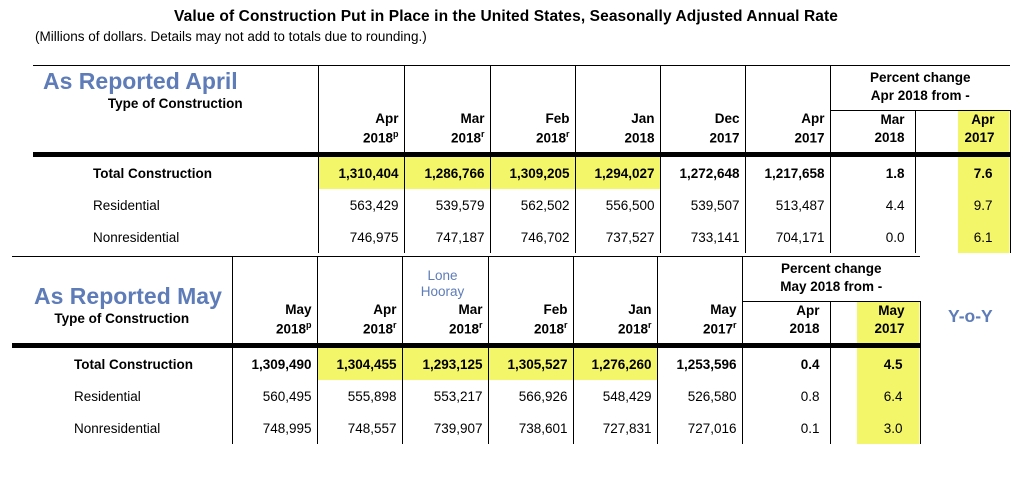 This screenshot has height=500, width=1023. What do you see at coordinates (785, 428) in the screenshot?
I see `pct-cell: 0.1` at bounding box center [785, 428].